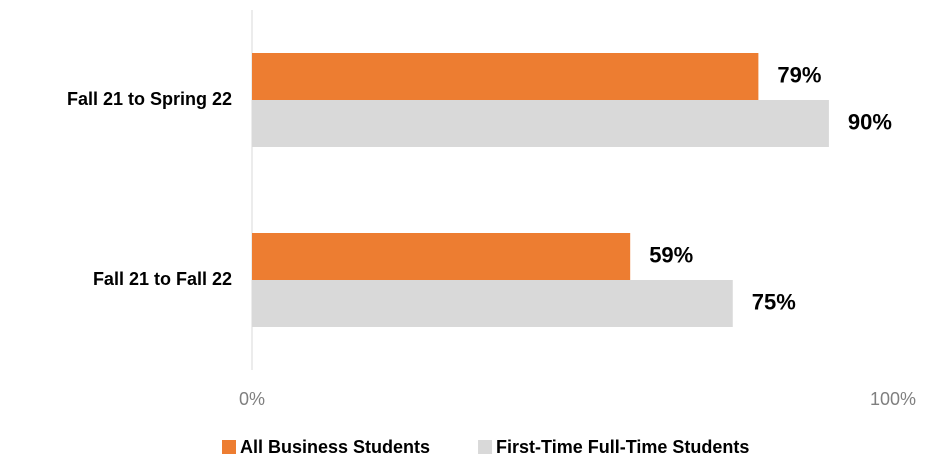  Describe the element at coordinates (335, 447) in the screenshot. I see `legend-label: All Business Students` at that location.